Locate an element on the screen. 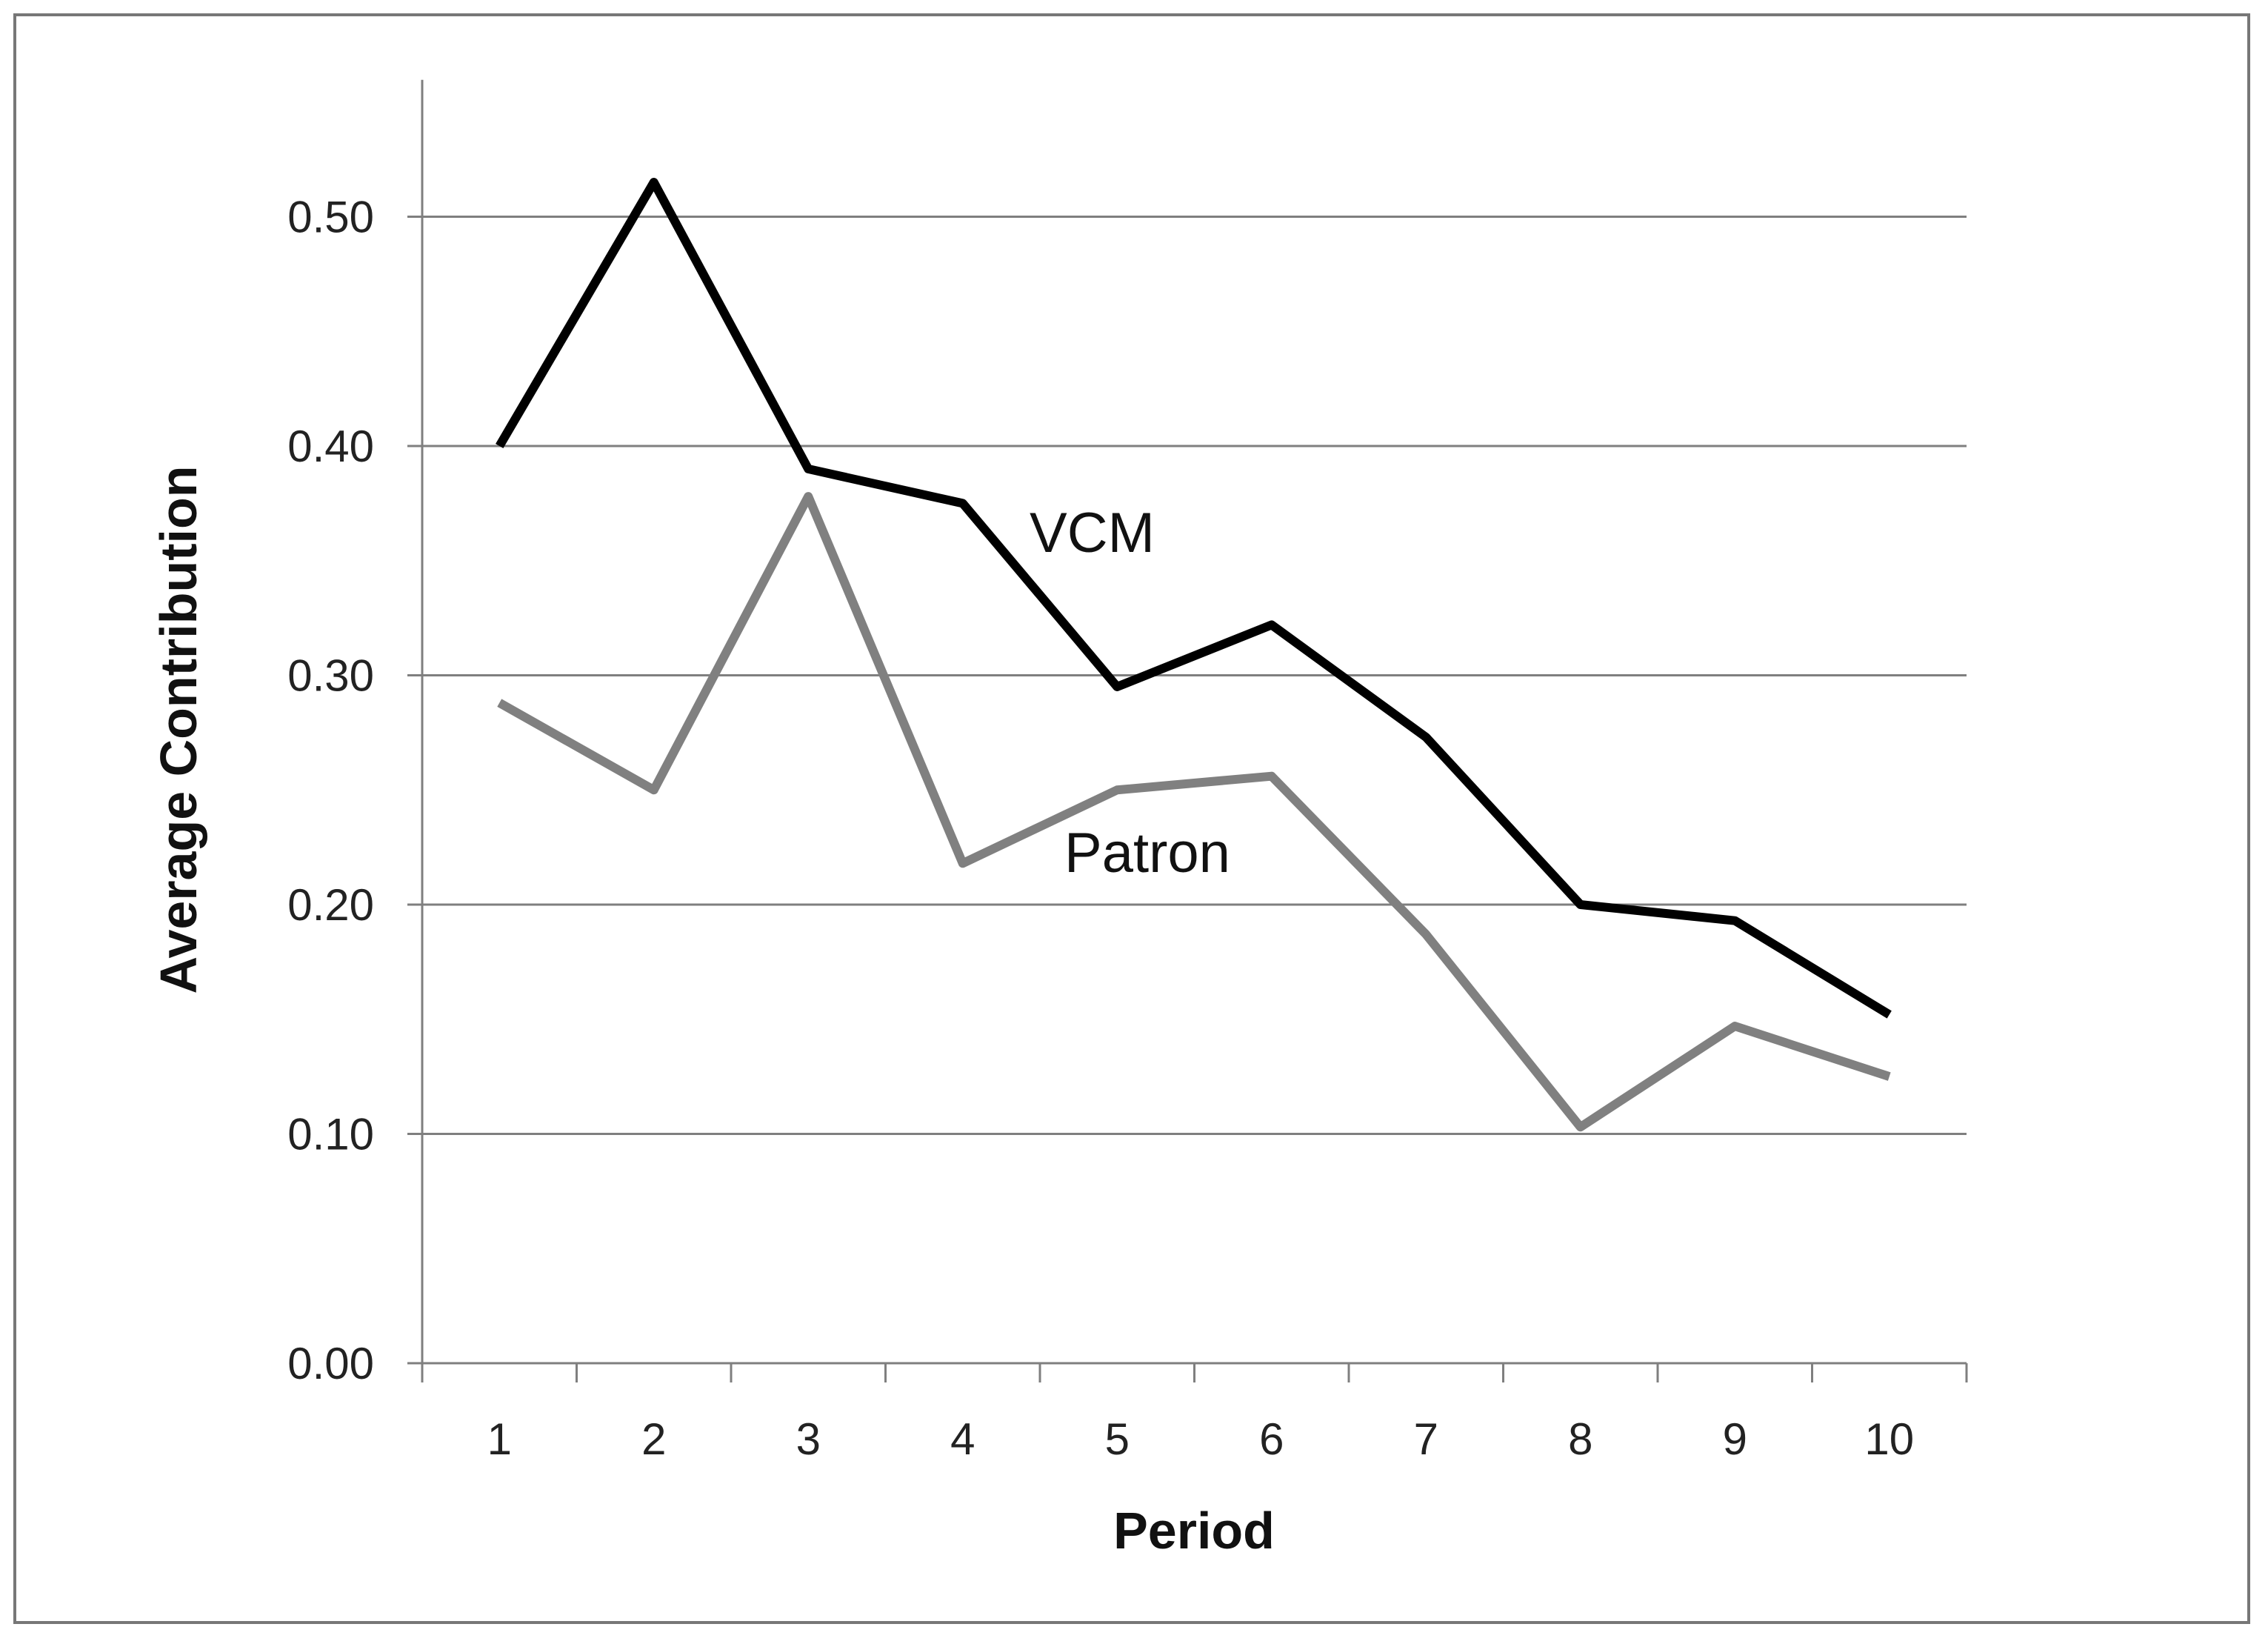 This screenshot has width=2268, height=1644. x-tick-label: 4 is located at coordinates (962, 1439).